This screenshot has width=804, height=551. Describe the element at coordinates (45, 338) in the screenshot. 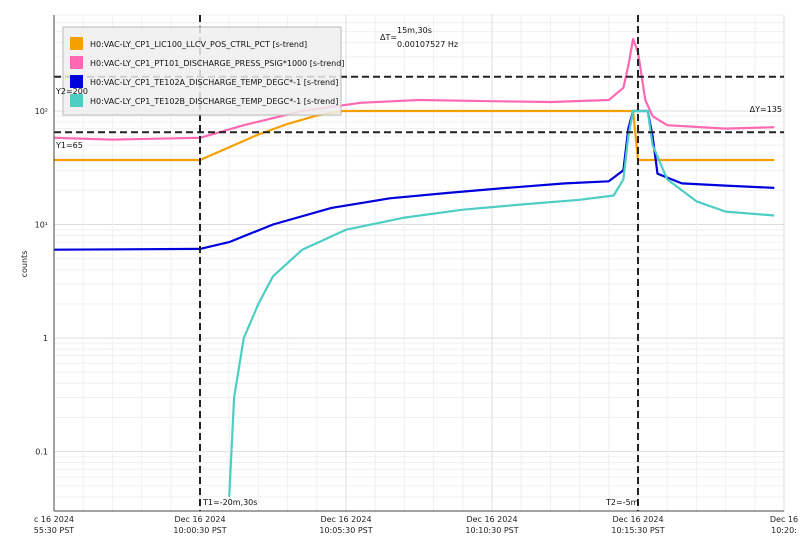

I see `y-tick-label: 1` at that location.